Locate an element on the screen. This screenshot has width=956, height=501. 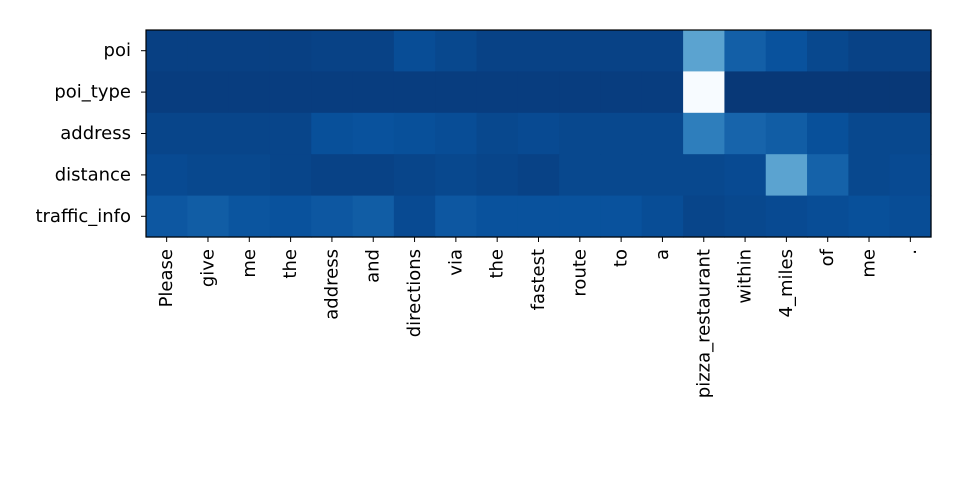
x-tick-label: Please is located at coordinates (166, 278).